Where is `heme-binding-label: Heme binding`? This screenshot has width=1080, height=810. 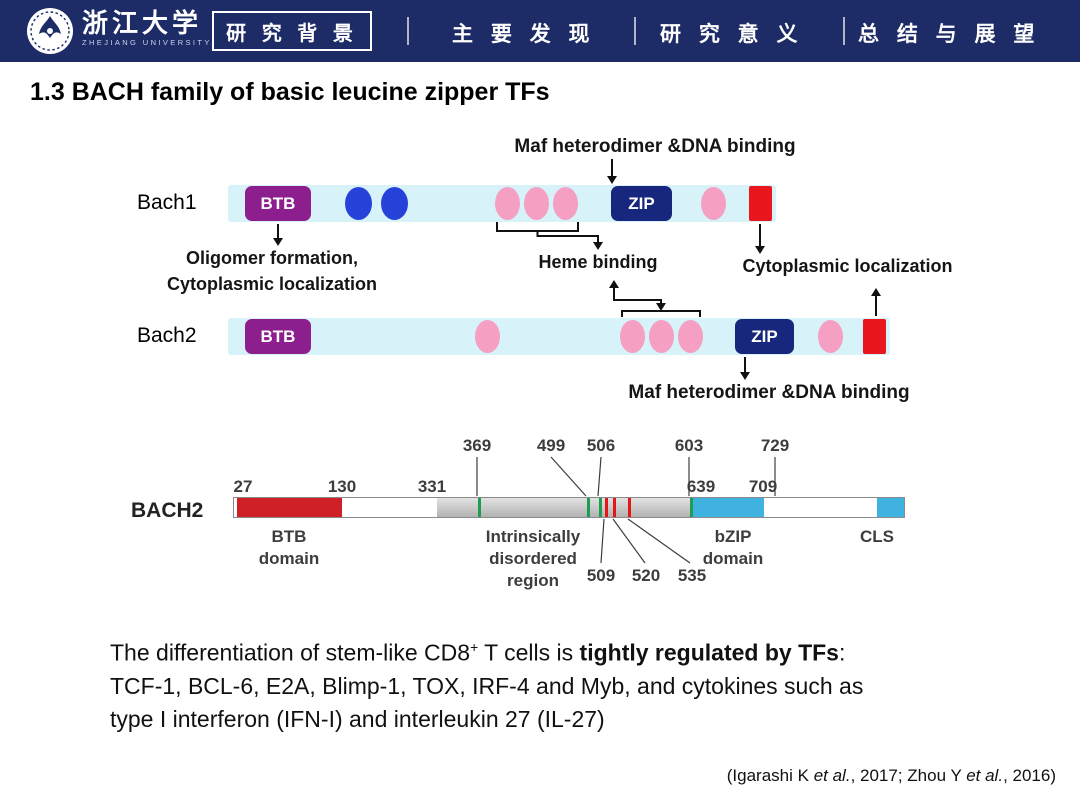 heme-binding-label: Heme binding is located at coordinates (598, 262).